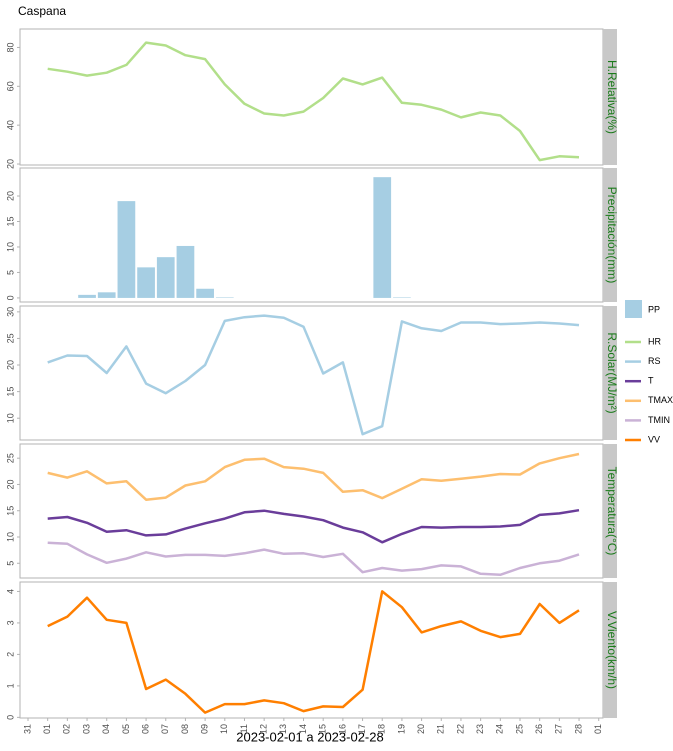 The width and height of the screenshot is (673, 751). Describe the element at coordinates (10, 312) in the screenshot. I see `y-tick-label: 30` at that location.